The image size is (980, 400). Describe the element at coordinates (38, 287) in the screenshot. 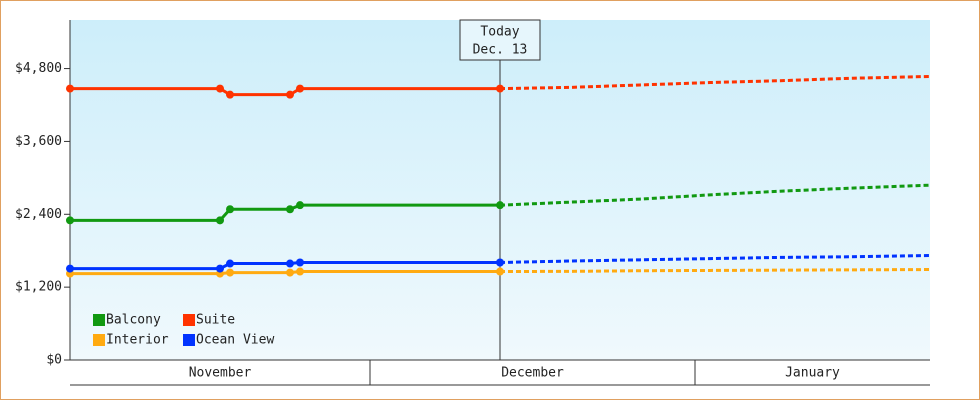

I see `y-tick-label: $1,200` at that location.